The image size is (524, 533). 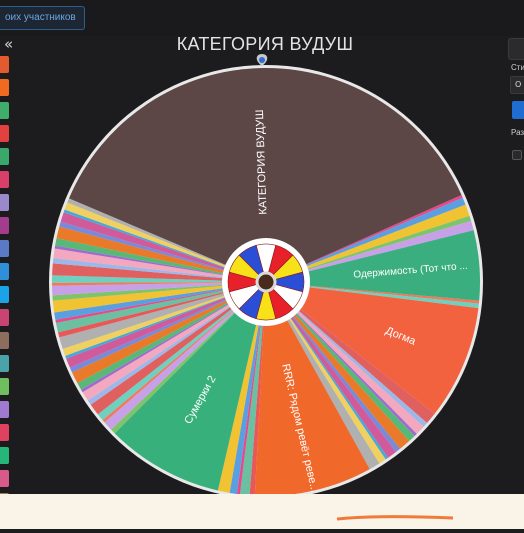 I want to click on pointer-dot-icon, so click(x=262, y=60).